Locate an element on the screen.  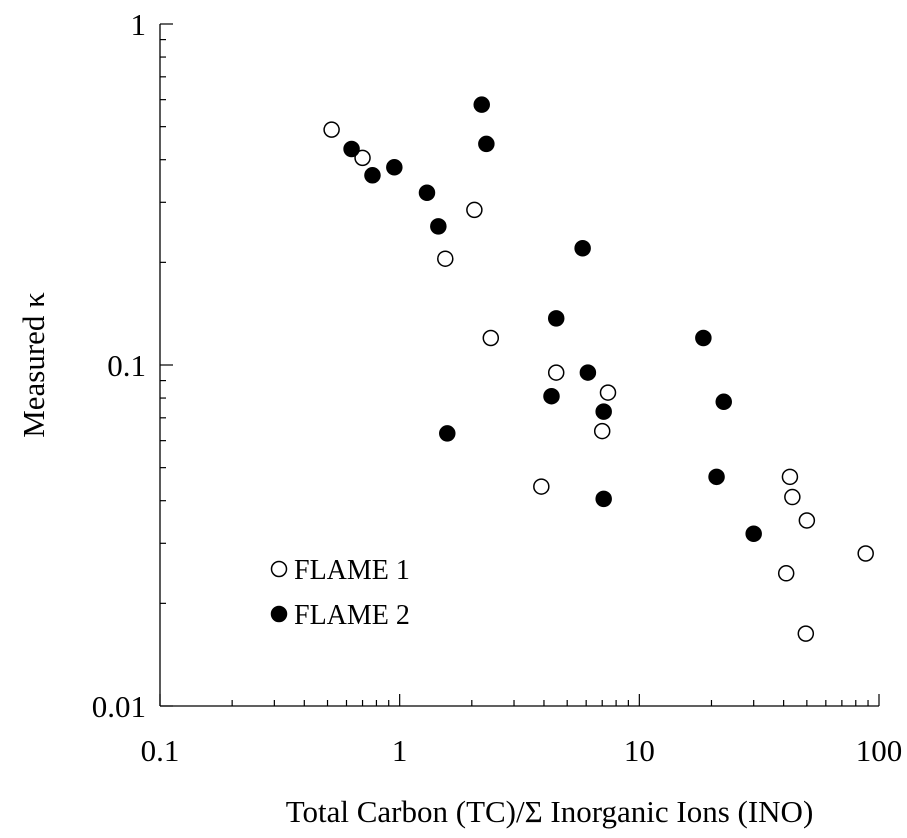
legend-label-flame-1: FLAME 1 is located at coordinates (352, 570).